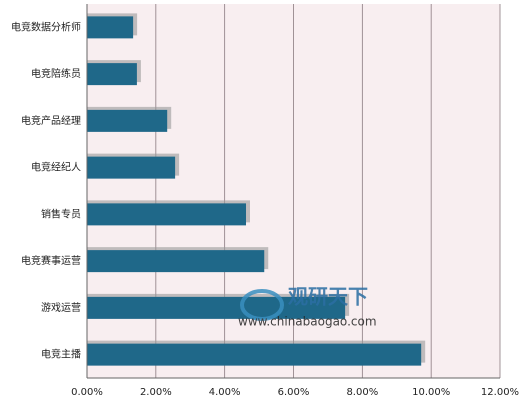  I want to click on y-tick-label: 销售专员, so click(61, 213).